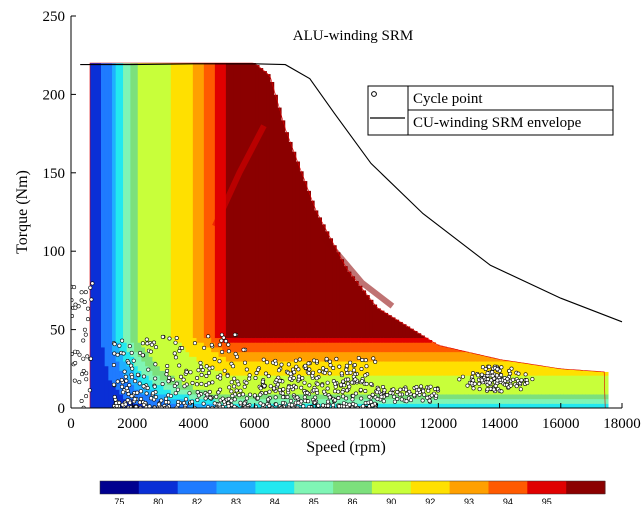  Describe the element at coordinates (54, 174) in the screenshot. I see `y-tick-label: 150` at that location.